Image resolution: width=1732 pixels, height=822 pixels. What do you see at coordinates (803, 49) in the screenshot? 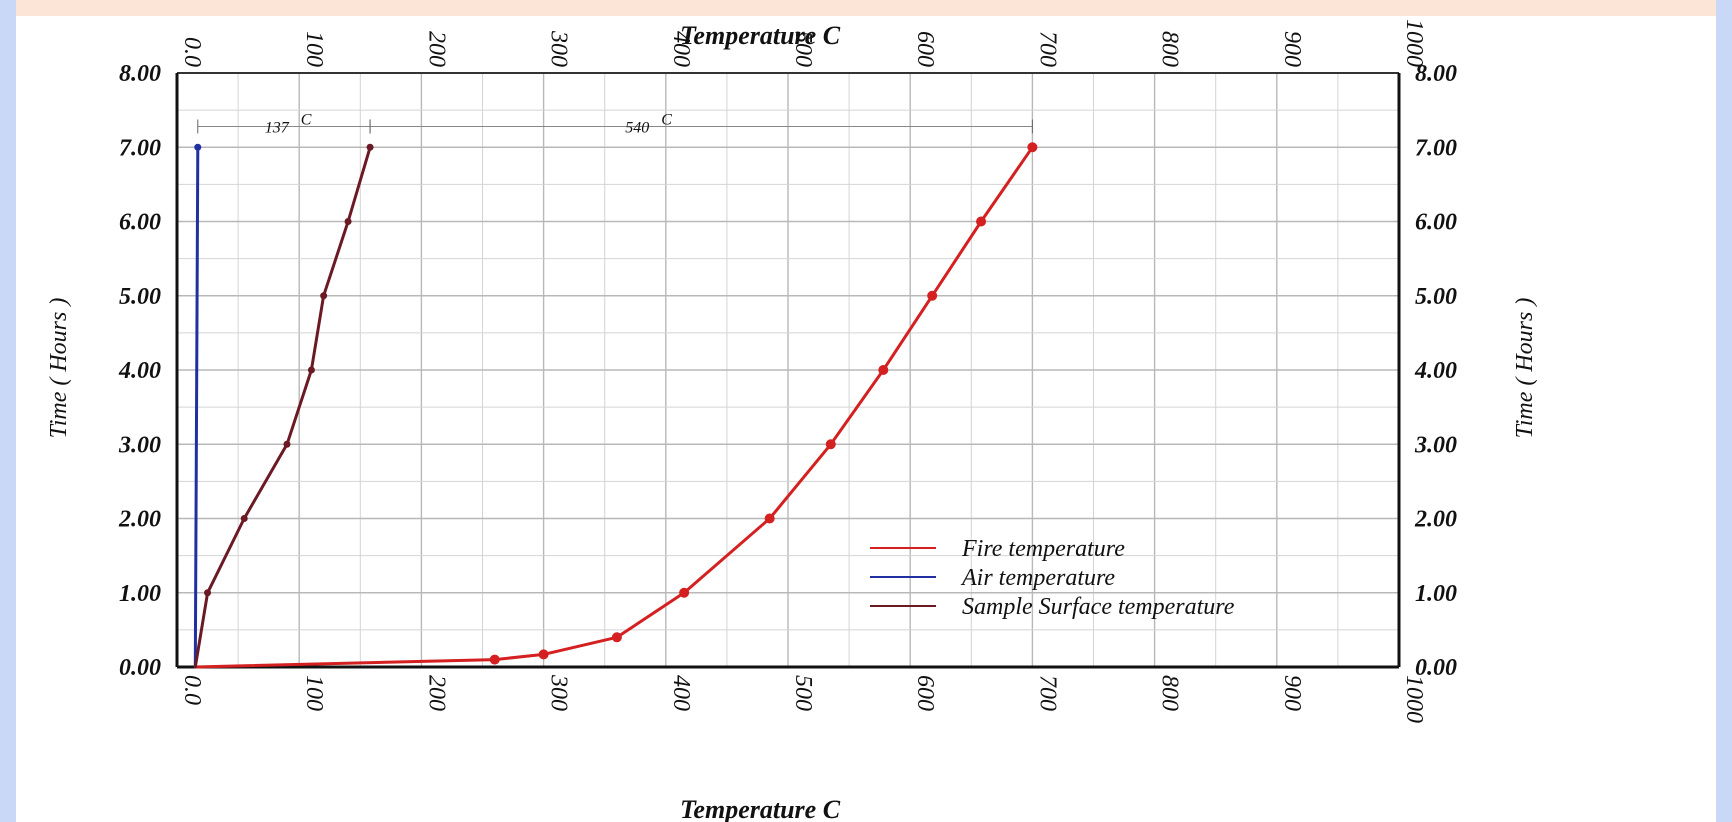
I see `x-tick-label-top: 500` at bounding box center [803, 49].